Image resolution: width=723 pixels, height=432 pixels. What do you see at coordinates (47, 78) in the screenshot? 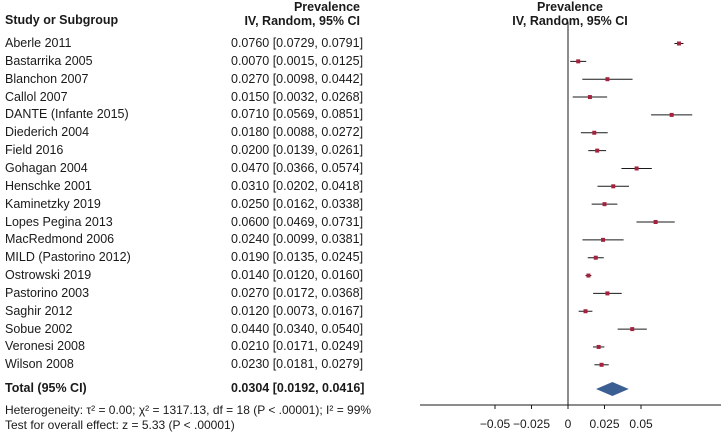
I see `study-name: Blanchon 2007` at bounding box center [47, 78].